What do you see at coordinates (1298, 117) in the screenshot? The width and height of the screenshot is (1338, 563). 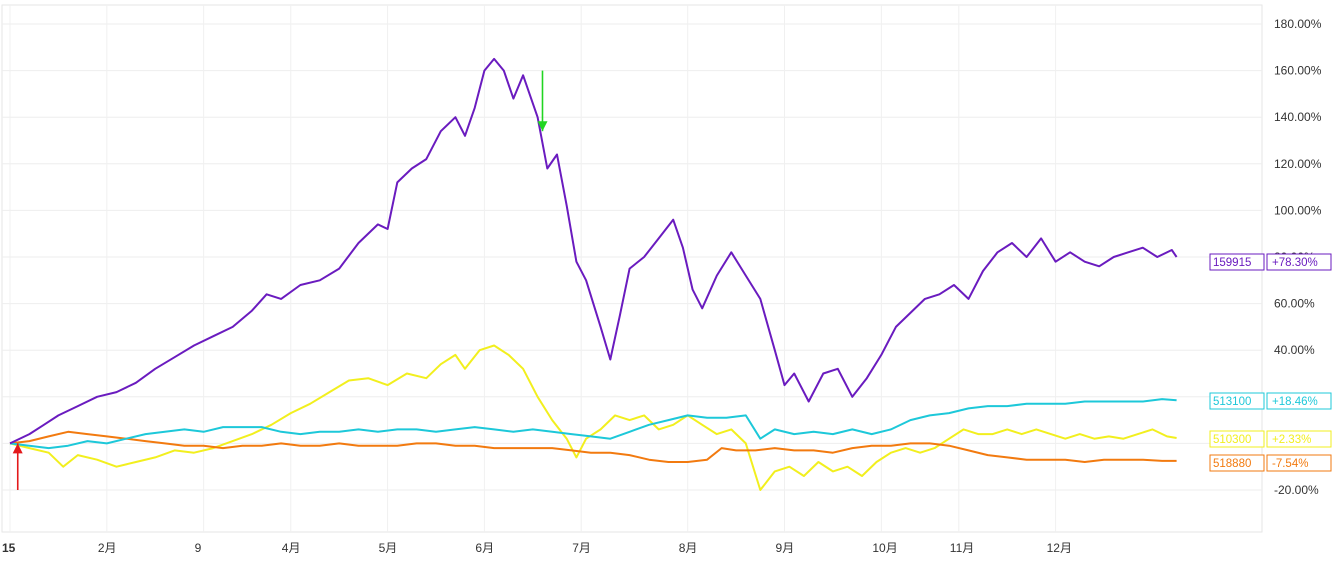 I see `y-tick-label: 140.00%` at bounding box center [1298, 117].